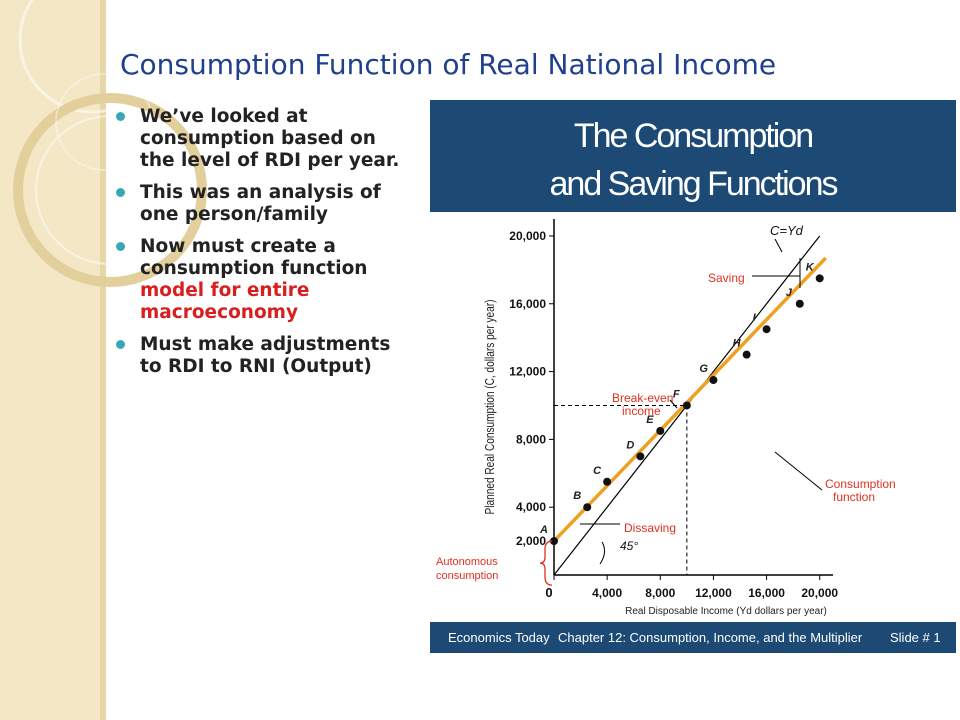 This screenshot has width=960, height=720. I want to click on point-label: G, so click(703, 369).